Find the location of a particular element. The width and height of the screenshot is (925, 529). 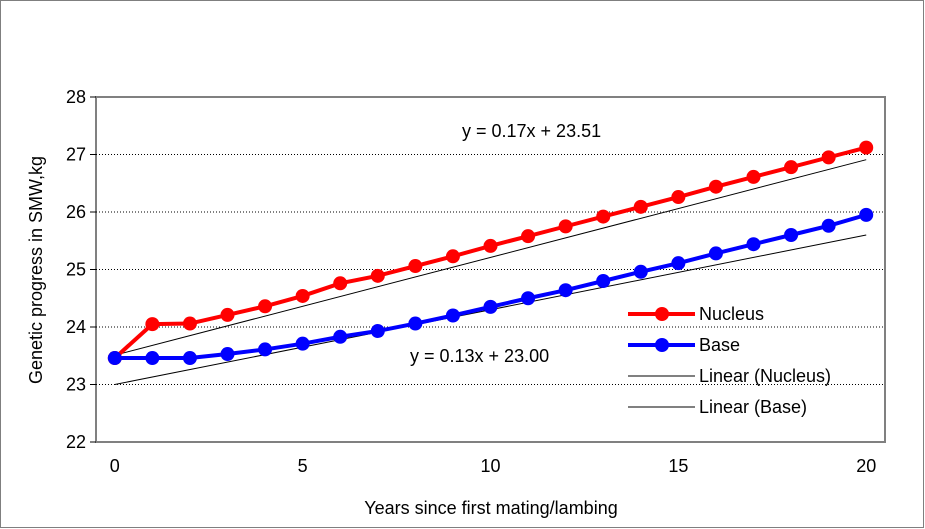

legend-label-nucleus: Nucleus is located at coordinates (731, 314).